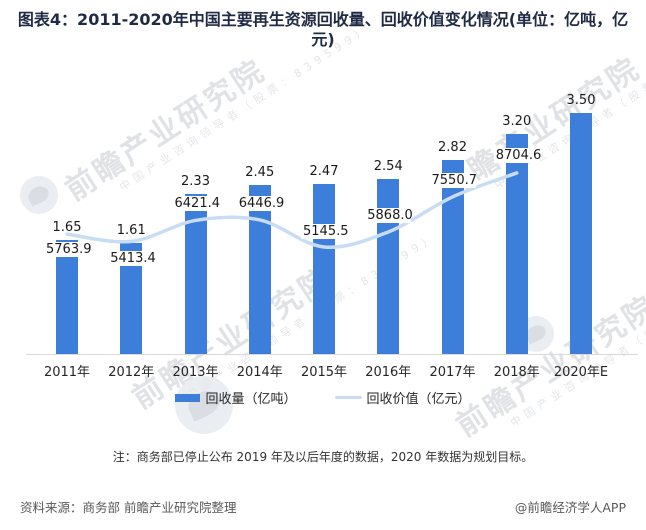 The height and width of the screenshot is (530, 646). Describe the element at coordinates (196, 204) in the screenshot. I see `line-value-label: 6421.4` at that location.